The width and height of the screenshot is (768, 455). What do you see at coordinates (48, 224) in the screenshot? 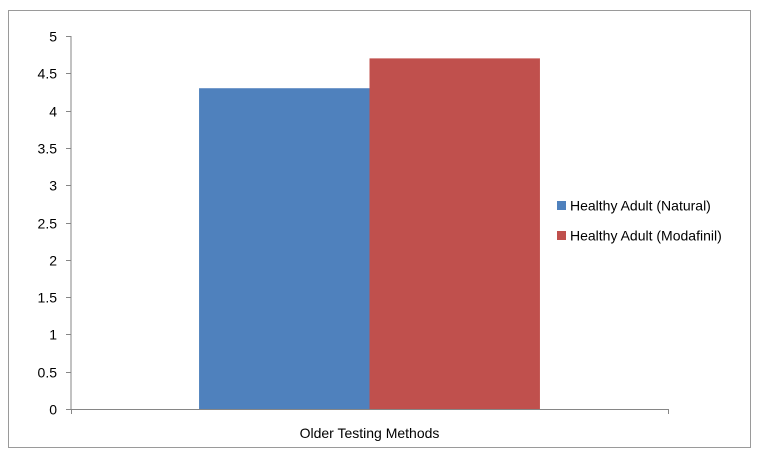
I see `y-tick-label: 2.5` at bounding box center [48, 224].